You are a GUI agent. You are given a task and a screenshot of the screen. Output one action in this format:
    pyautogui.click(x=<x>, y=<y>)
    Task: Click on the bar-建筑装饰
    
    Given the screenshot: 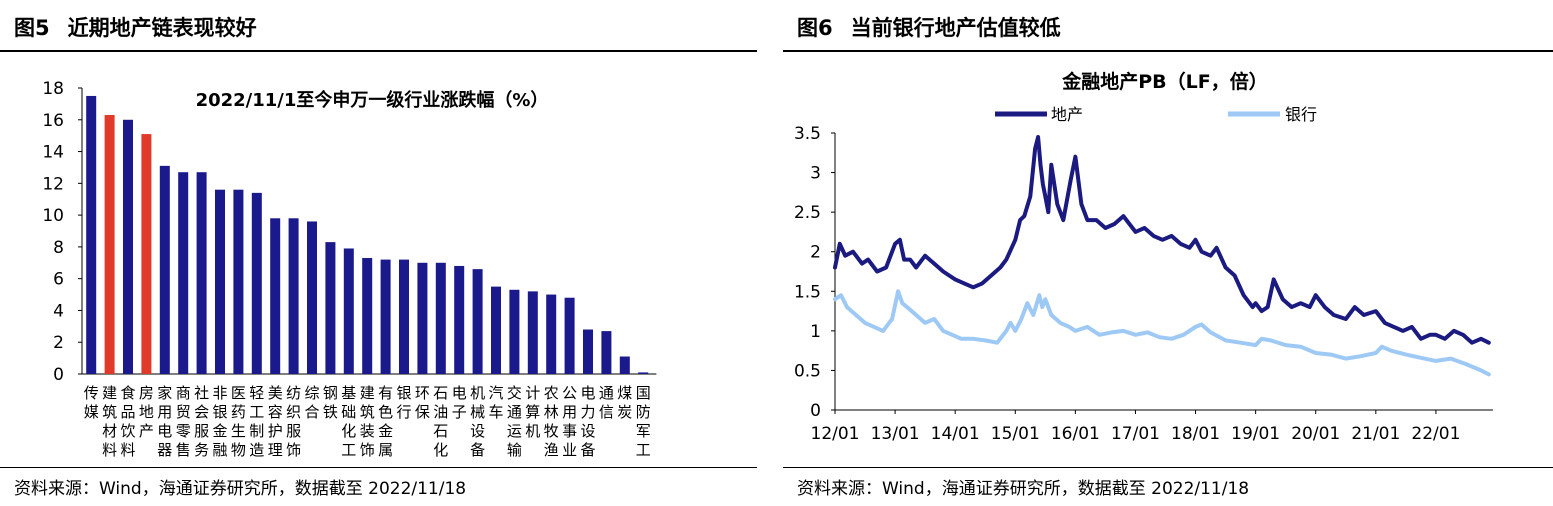 What is the action you would take?
    pyautogui.click(x=367, y=316)
    